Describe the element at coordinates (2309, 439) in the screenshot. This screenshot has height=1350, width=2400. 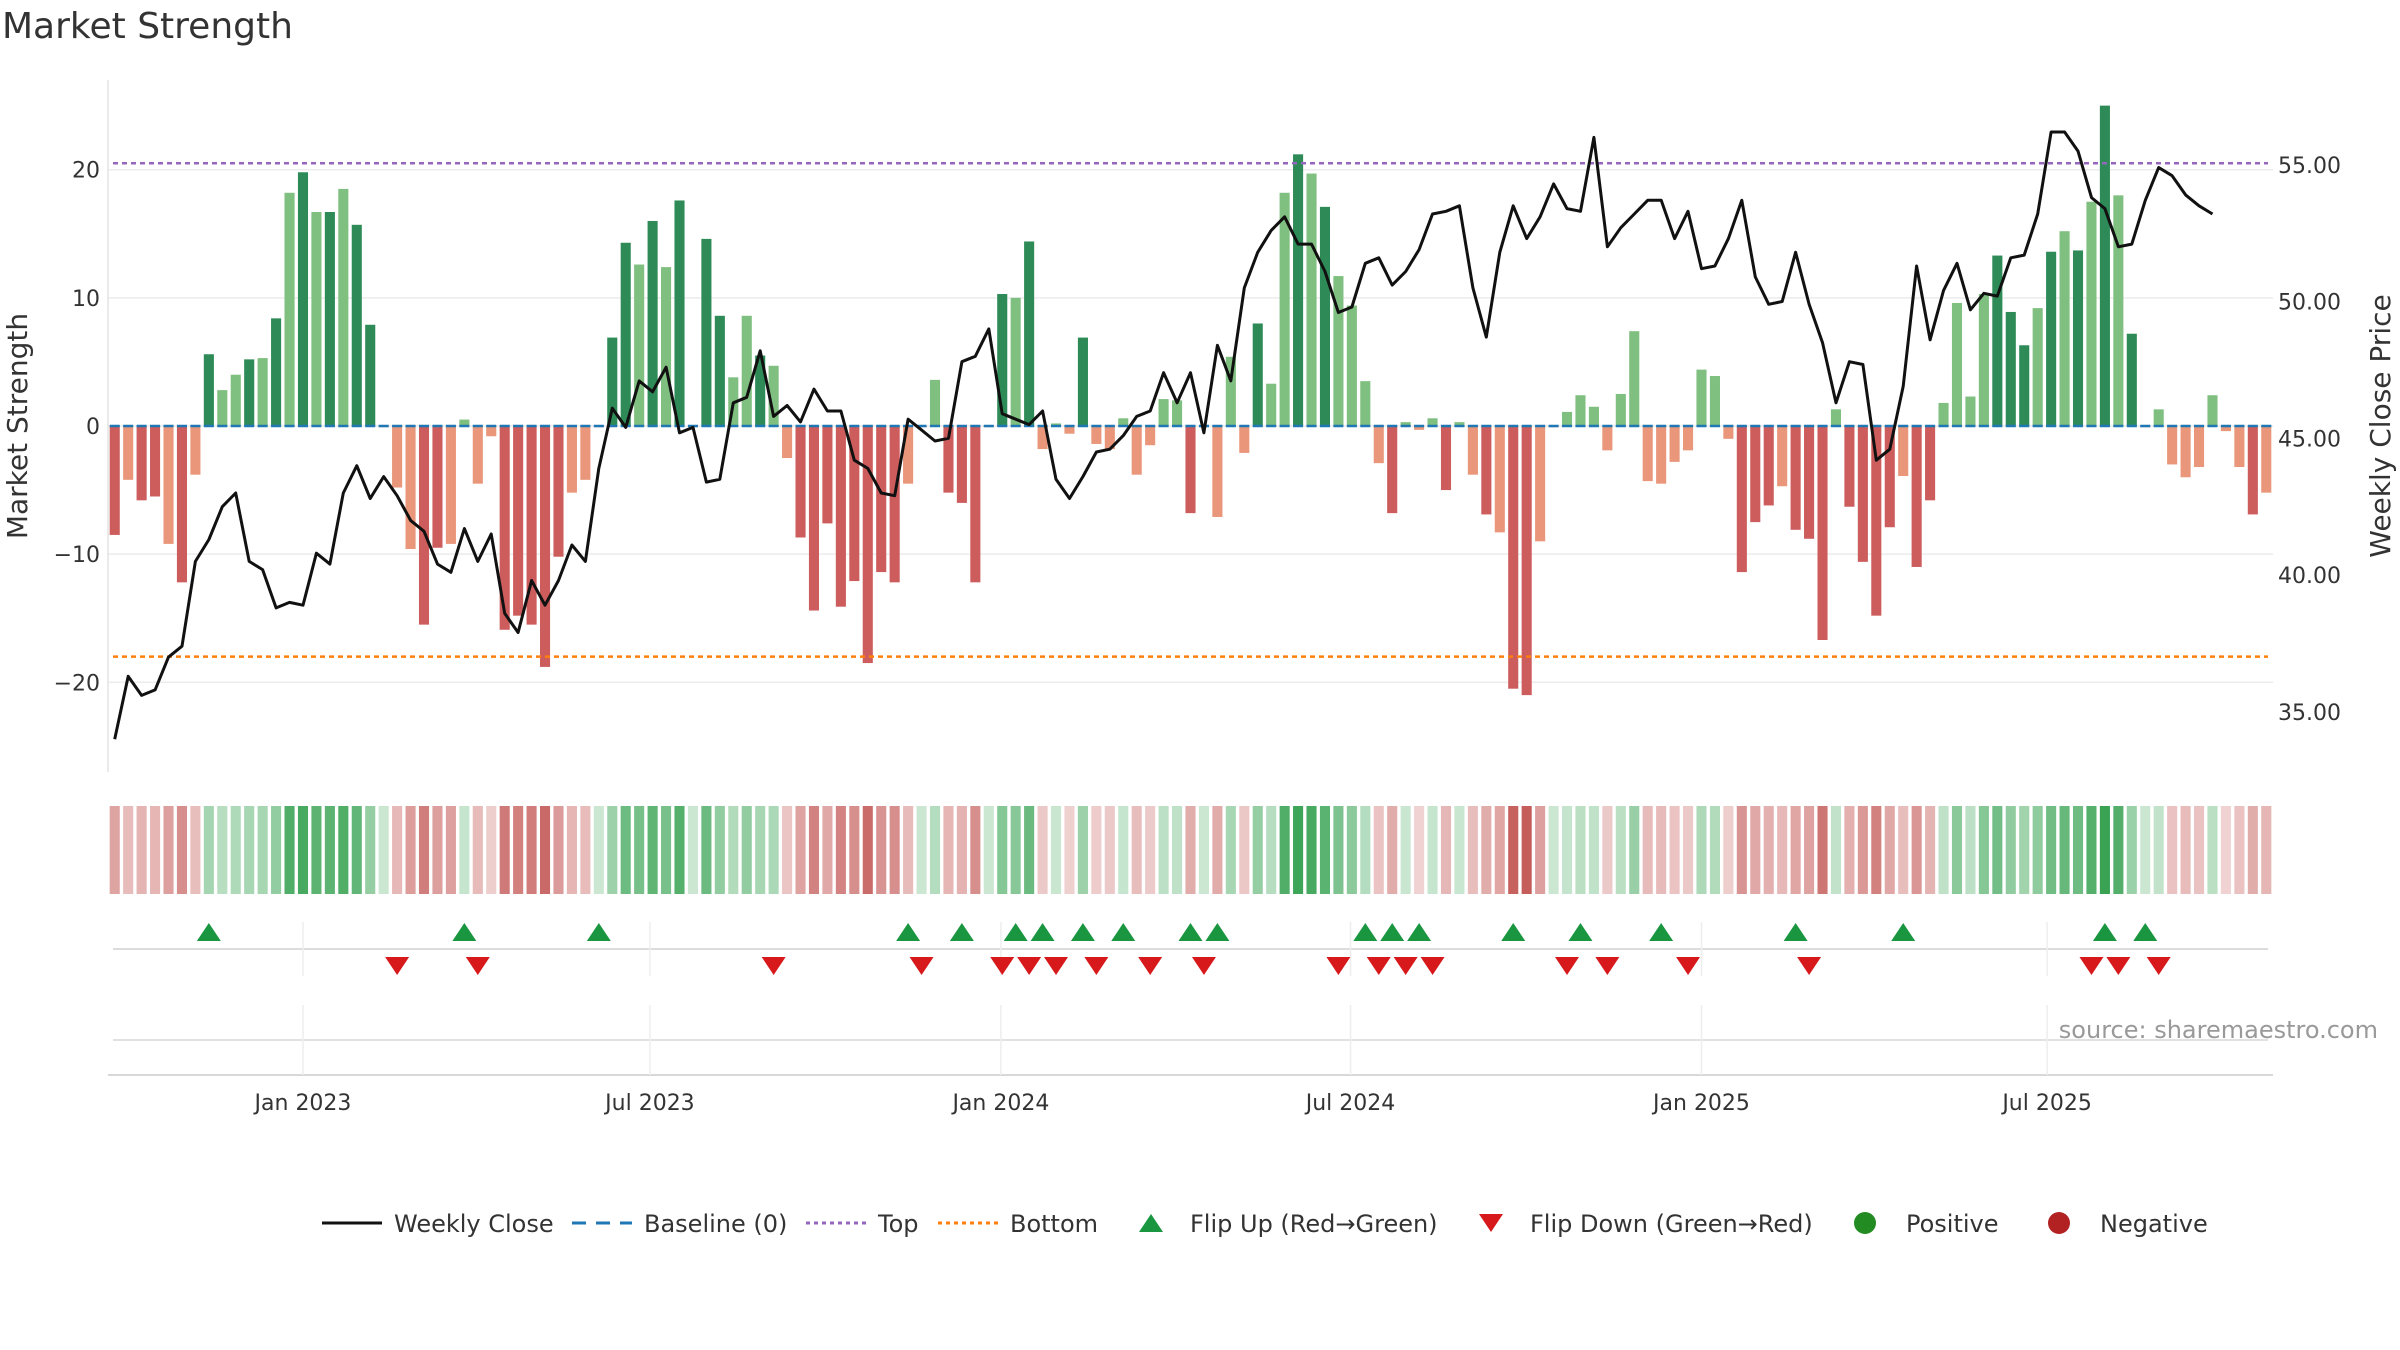
I see `y2-tick-label: 45.00` at that location.